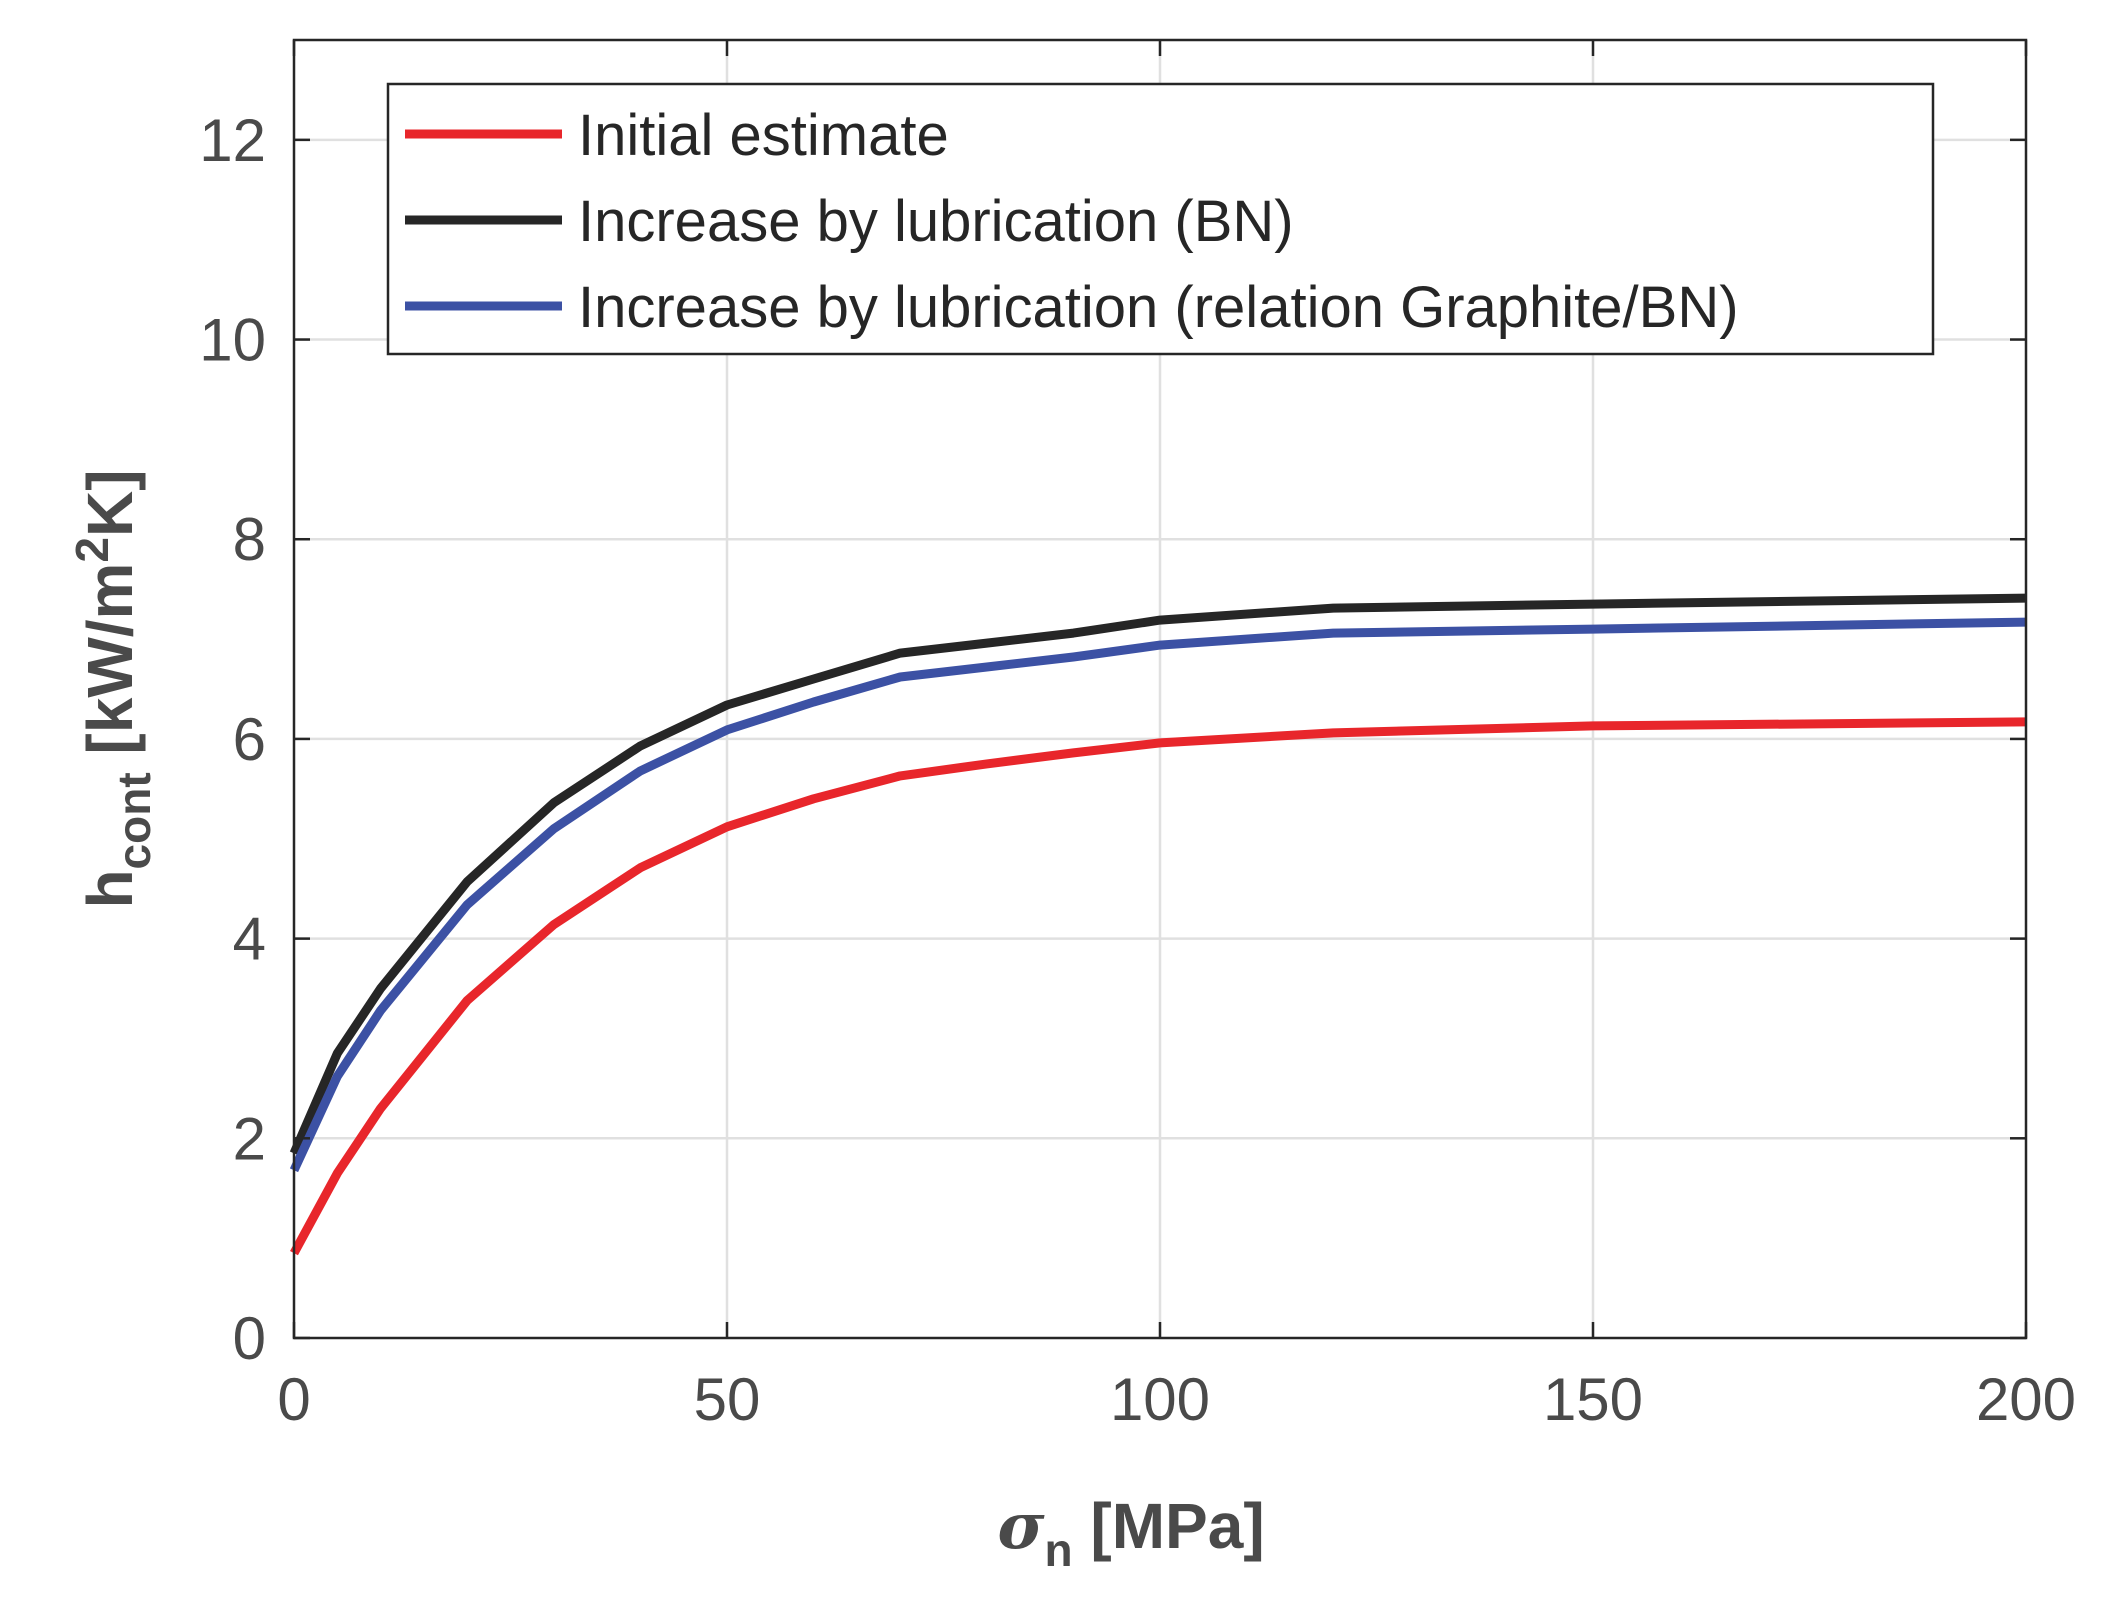 The height and width of the screenshot is (1606, 2103). Describe the element at coordinates (249, 1338) in the screenshot. I see `y-tick-label: 0` at that location.